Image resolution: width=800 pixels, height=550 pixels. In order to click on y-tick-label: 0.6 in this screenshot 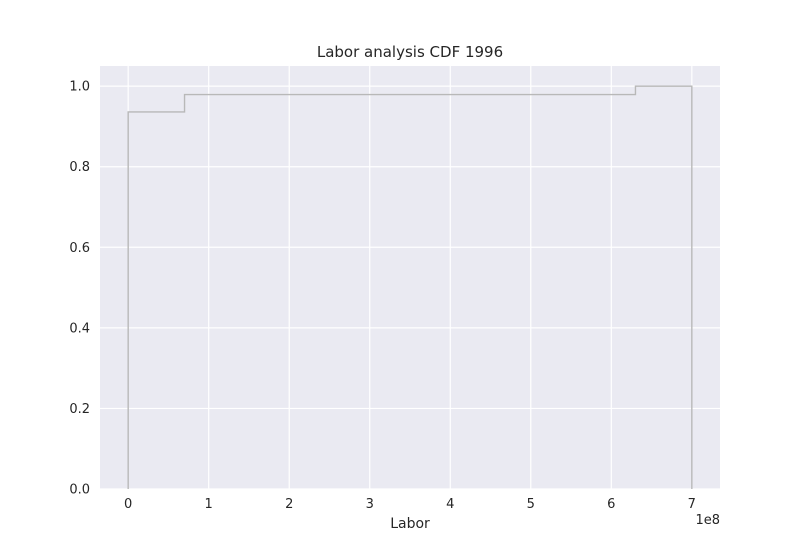, I will do `click(79, 248)`.